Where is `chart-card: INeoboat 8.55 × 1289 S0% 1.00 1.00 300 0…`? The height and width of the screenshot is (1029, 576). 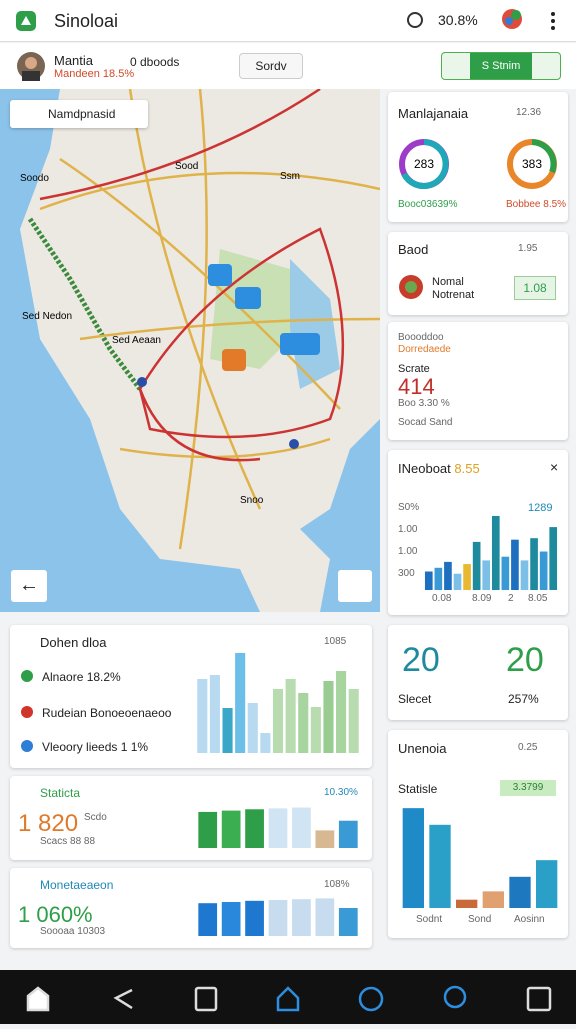
chart-card: INeoboat 8.55 × 1289 S0% 1.00 1.00 300 0… is located at coordinates (478, 532).